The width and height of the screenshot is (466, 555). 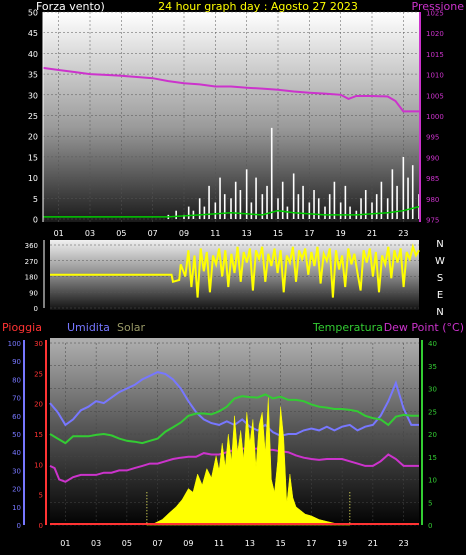 I want to click on tick-label-hour-bottom-01: 01, so click(x=65, y=543).